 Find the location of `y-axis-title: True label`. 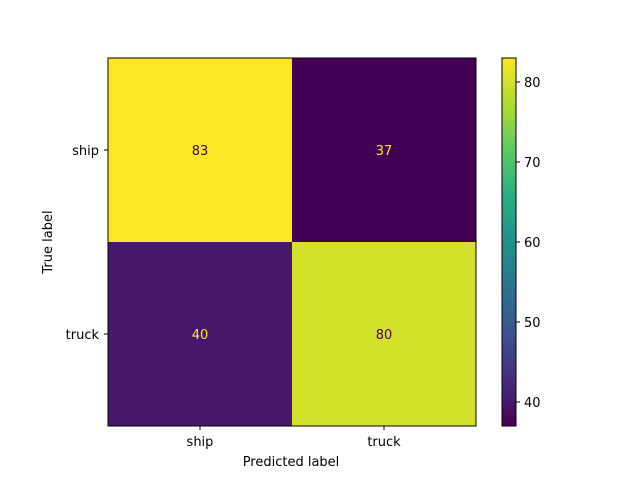

y-axis-title: True label is located at coordinates (48, 242).